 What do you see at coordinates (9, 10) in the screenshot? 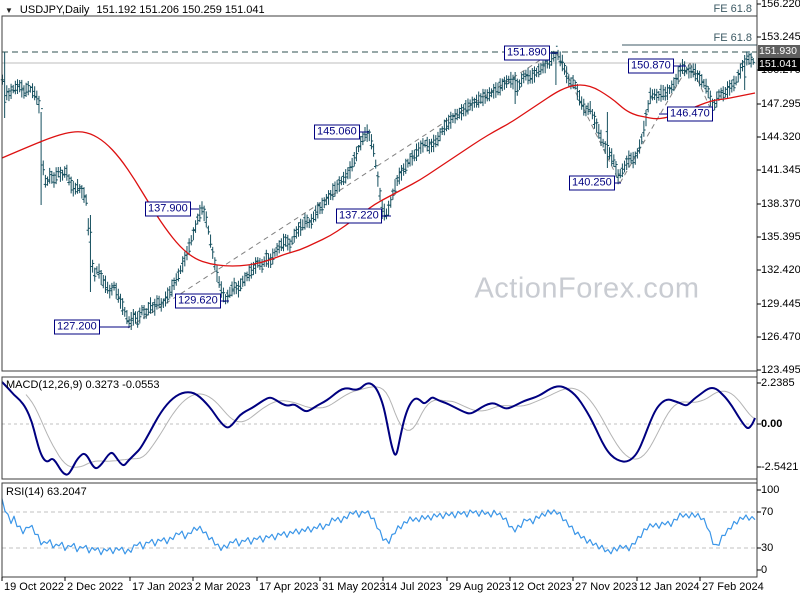
I see `symbol-dropdown-icon: ▼` at bounding box center [9, 10].